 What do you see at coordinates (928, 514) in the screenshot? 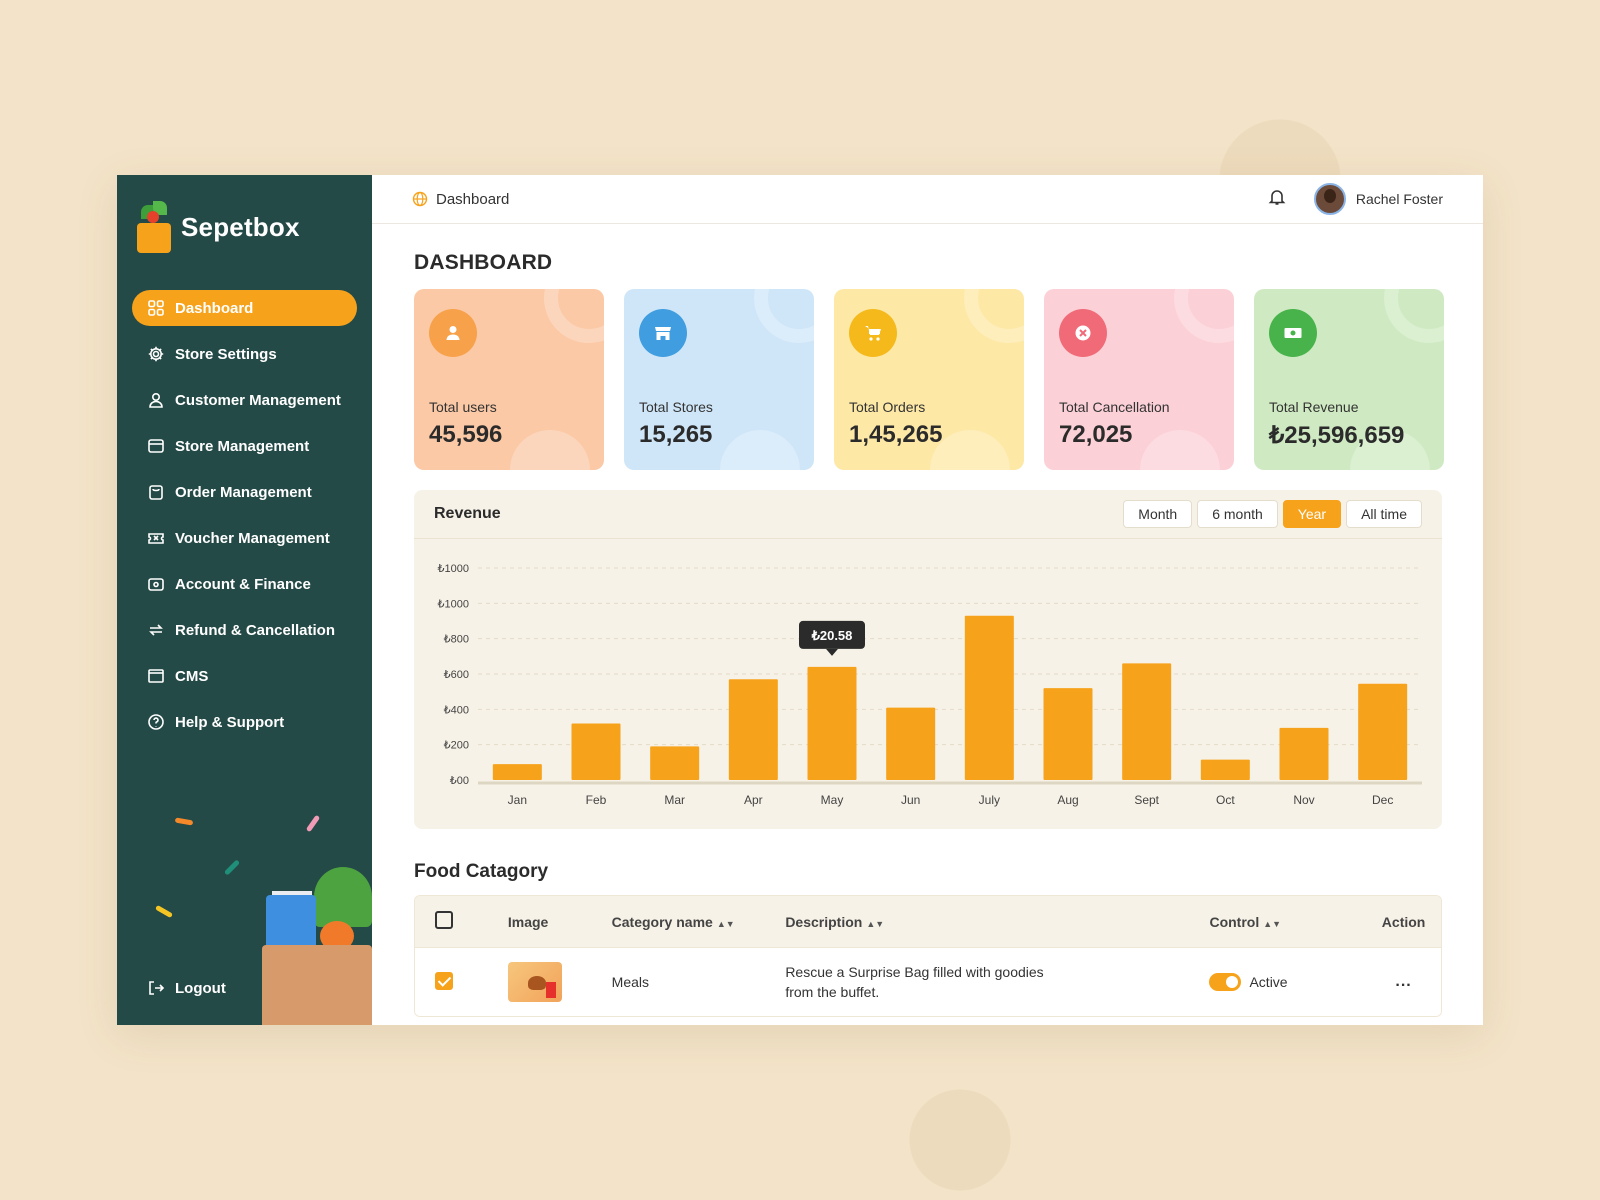
I see `revenue-header: Revenue Month 6 month Year All time` at bounding box center [928, 514].